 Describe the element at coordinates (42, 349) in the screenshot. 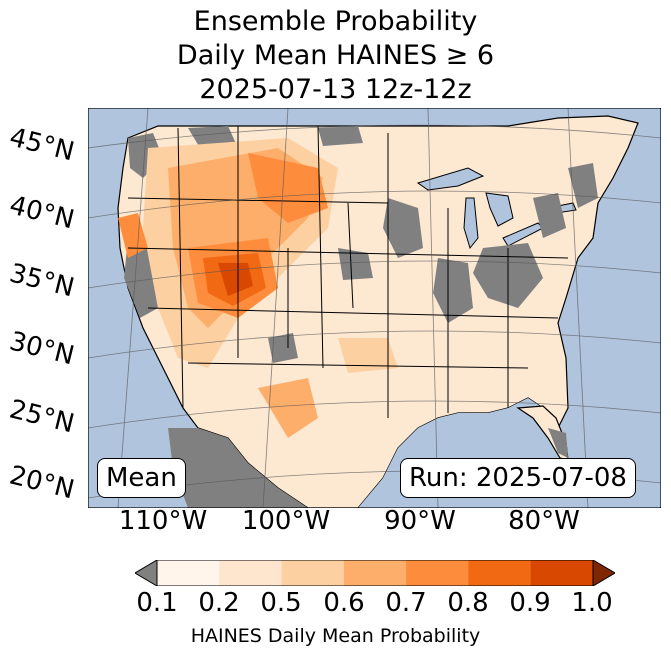

I see `lat-label-30: 30°N` at that location.